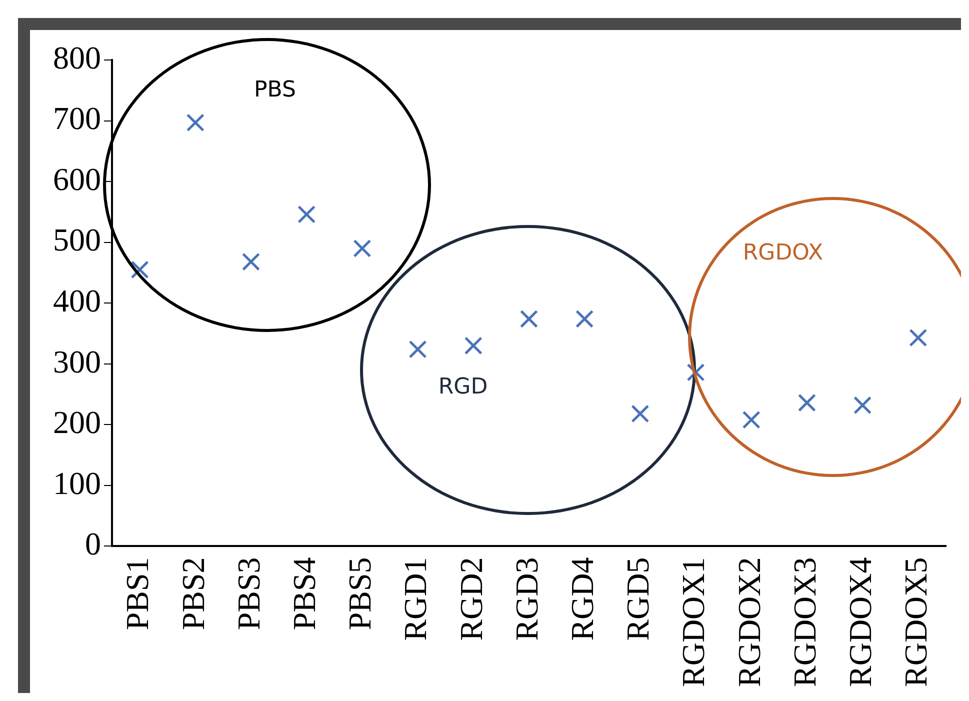  I want to click on y-tick-label: 400, so click(77, 300).